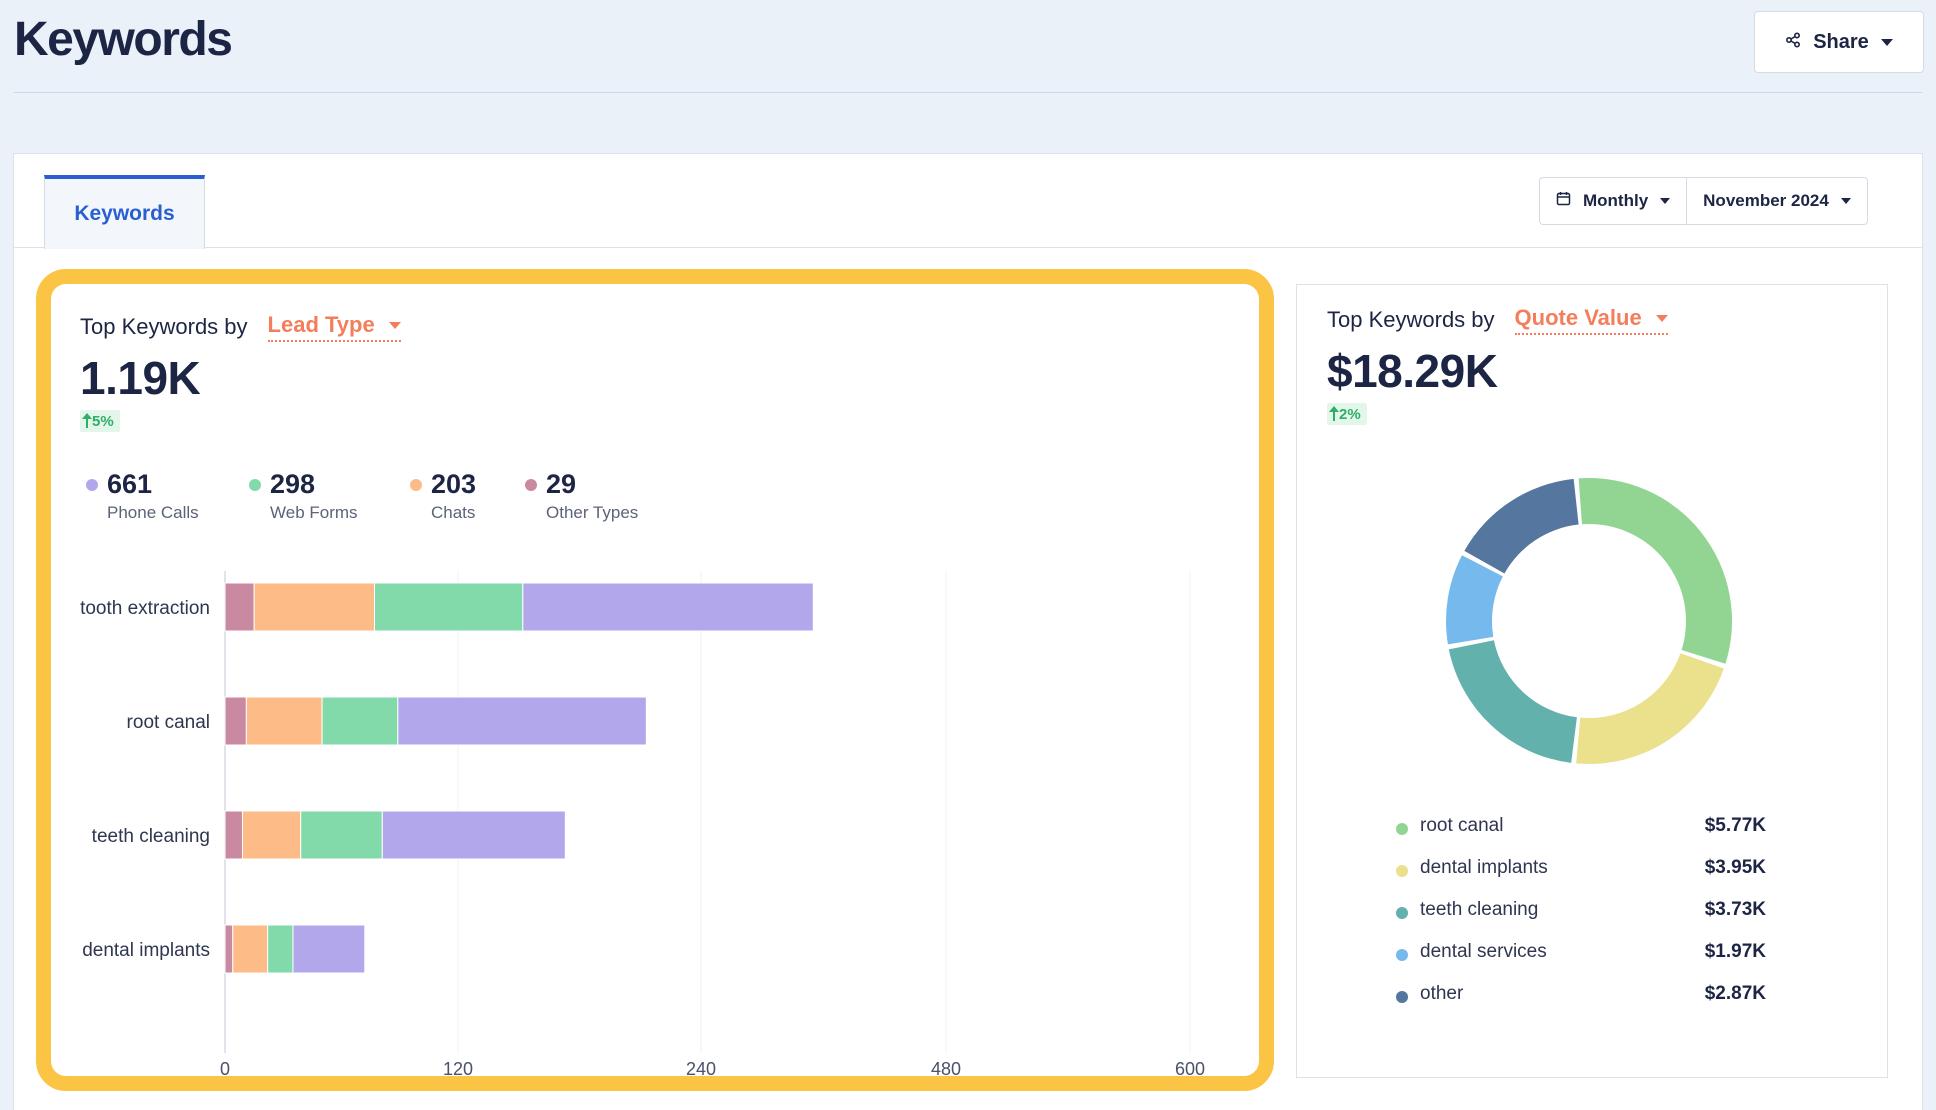  What do you see at coordinates (968, 201) in the screenshot?
I see `tab-strip: Keywords Monthly November 2024` at bounding box center [968, 201].